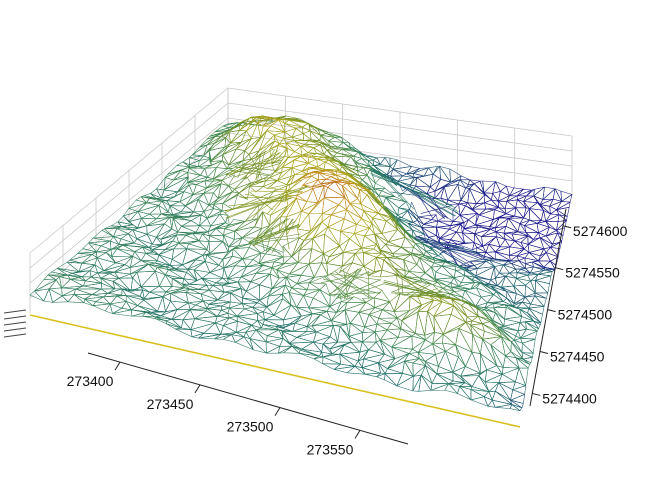 This screenshot has width=672, height=480. Describe the element at coordinates (250, 427) in the screenshot. I see `x-tick-label: 273500` at that location.